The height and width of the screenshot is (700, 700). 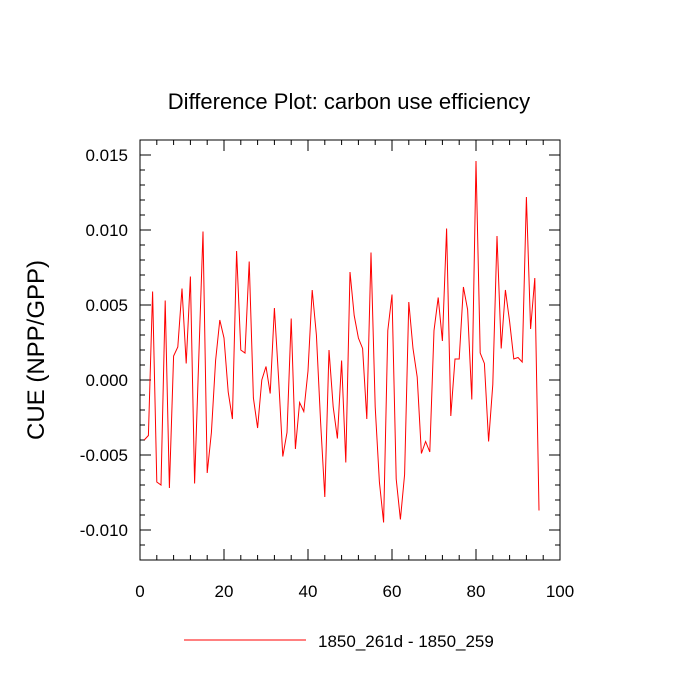 I want to click on x-tick-label: 100, so click(x=560, y=591).